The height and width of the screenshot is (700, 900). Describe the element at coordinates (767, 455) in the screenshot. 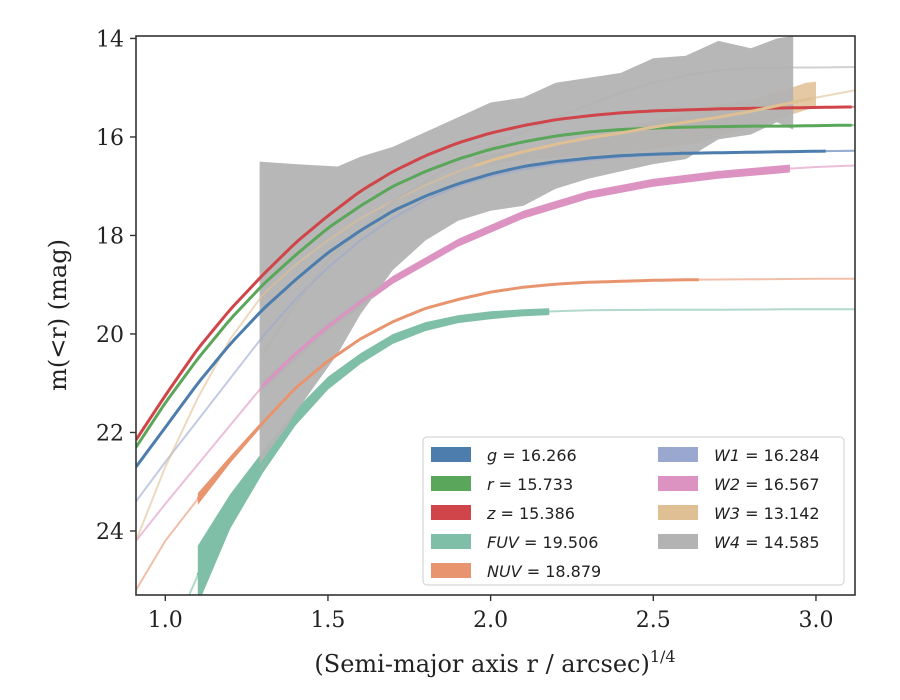

I see `legend-label: W1 = 16.284` at that location.